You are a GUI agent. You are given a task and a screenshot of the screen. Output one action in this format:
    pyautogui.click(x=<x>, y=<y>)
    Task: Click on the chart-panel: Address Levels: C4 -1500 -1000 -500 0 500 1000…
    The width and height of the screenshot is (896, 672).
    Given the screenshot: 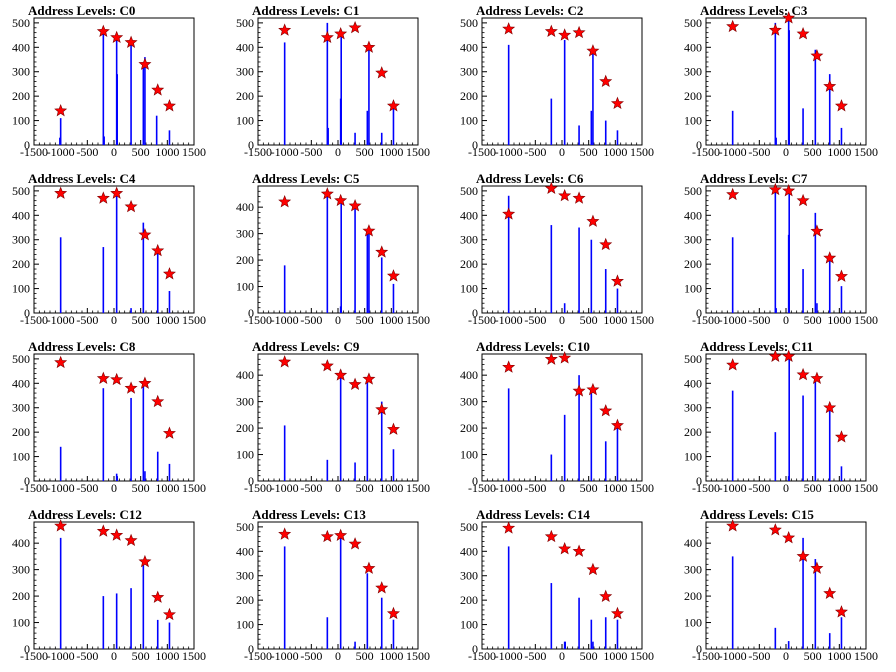 What is the action you would take?
    pyautogui.click(x=112, y=252)
    